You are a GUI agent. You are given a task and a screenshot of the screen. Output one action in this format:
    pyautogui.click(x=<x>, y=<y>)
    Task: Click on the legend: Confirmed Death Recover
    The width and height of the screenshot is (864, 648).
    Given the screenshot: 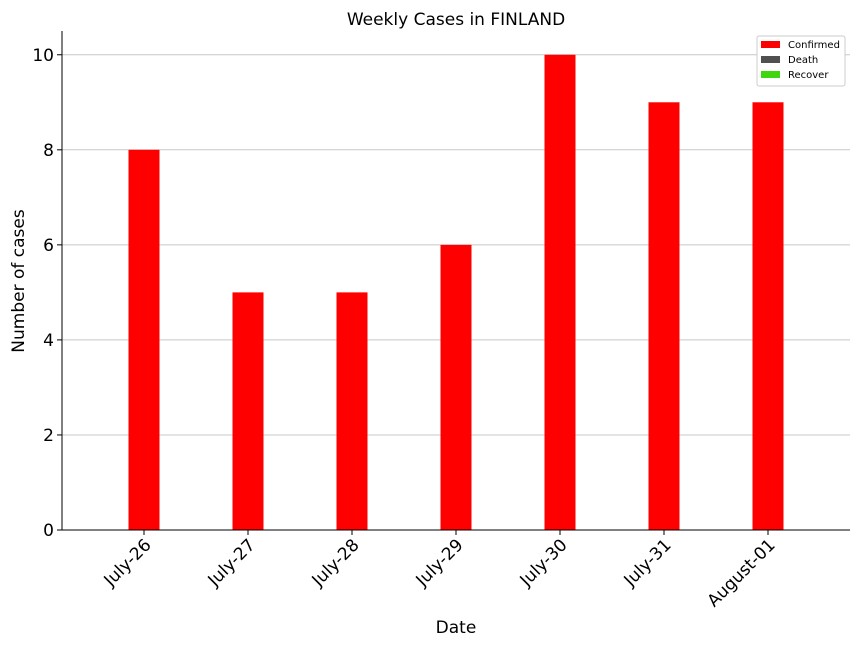 What is the action you would take?
    pyautogui.click(x=801, y=61)
    